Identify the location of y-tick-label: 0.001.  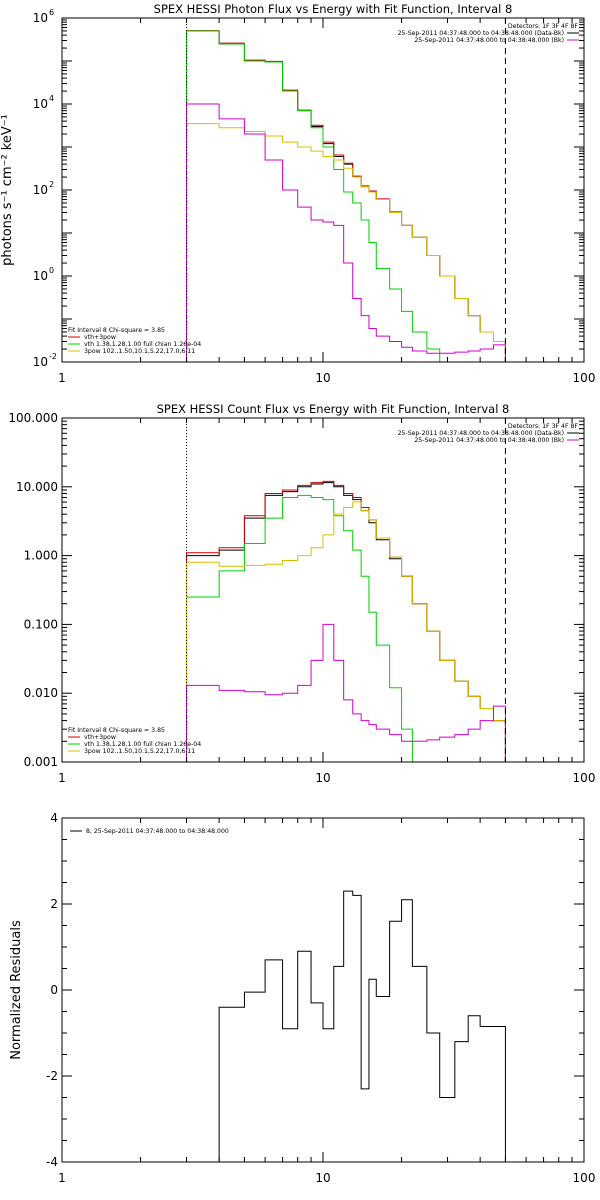
(41, 762).